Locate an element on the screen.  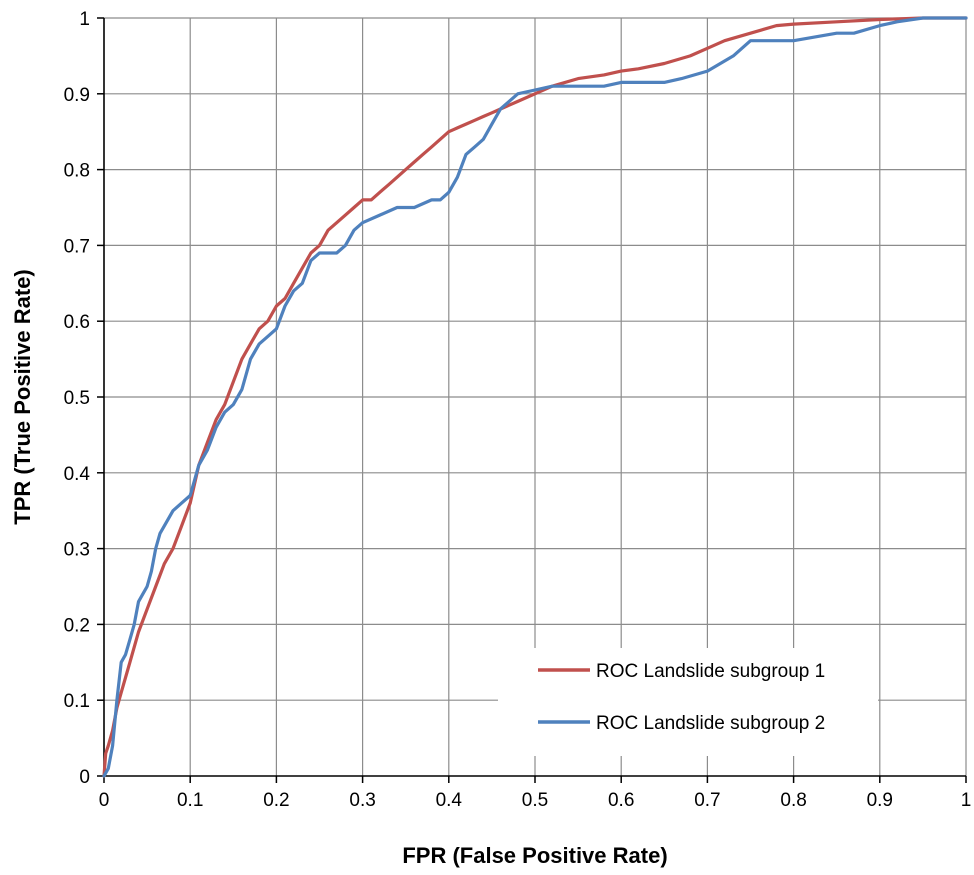
y-tick-label: 0.7 is located at coordinates (77, 246).